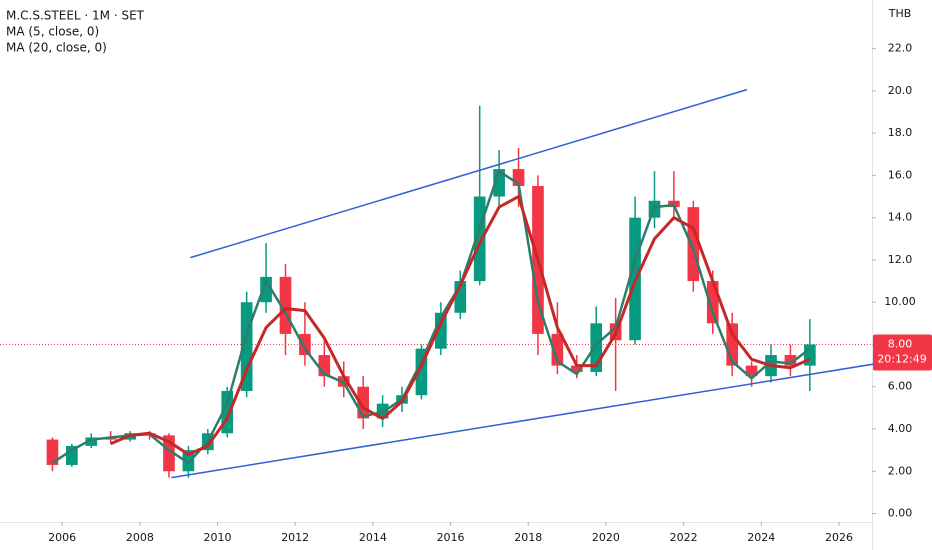  What do you see at coordinates (900, 343) in the screenshot?
I see `last-price-label: 8.00` at bounding box center [900, 343].